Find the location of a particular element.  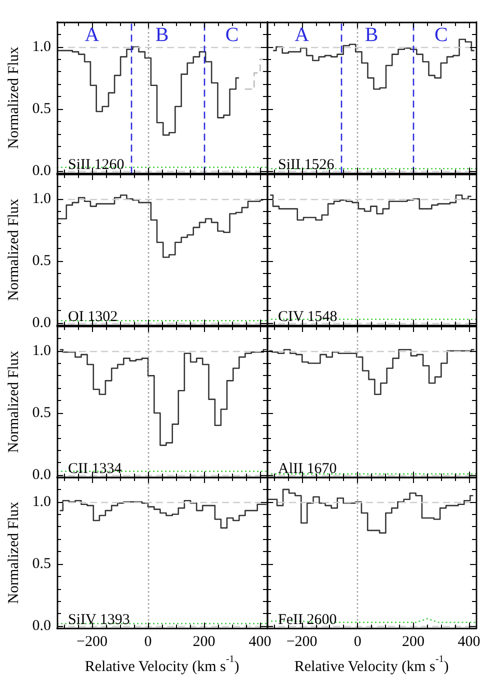

text: OI 1302 is located at coordinates (93, 316).